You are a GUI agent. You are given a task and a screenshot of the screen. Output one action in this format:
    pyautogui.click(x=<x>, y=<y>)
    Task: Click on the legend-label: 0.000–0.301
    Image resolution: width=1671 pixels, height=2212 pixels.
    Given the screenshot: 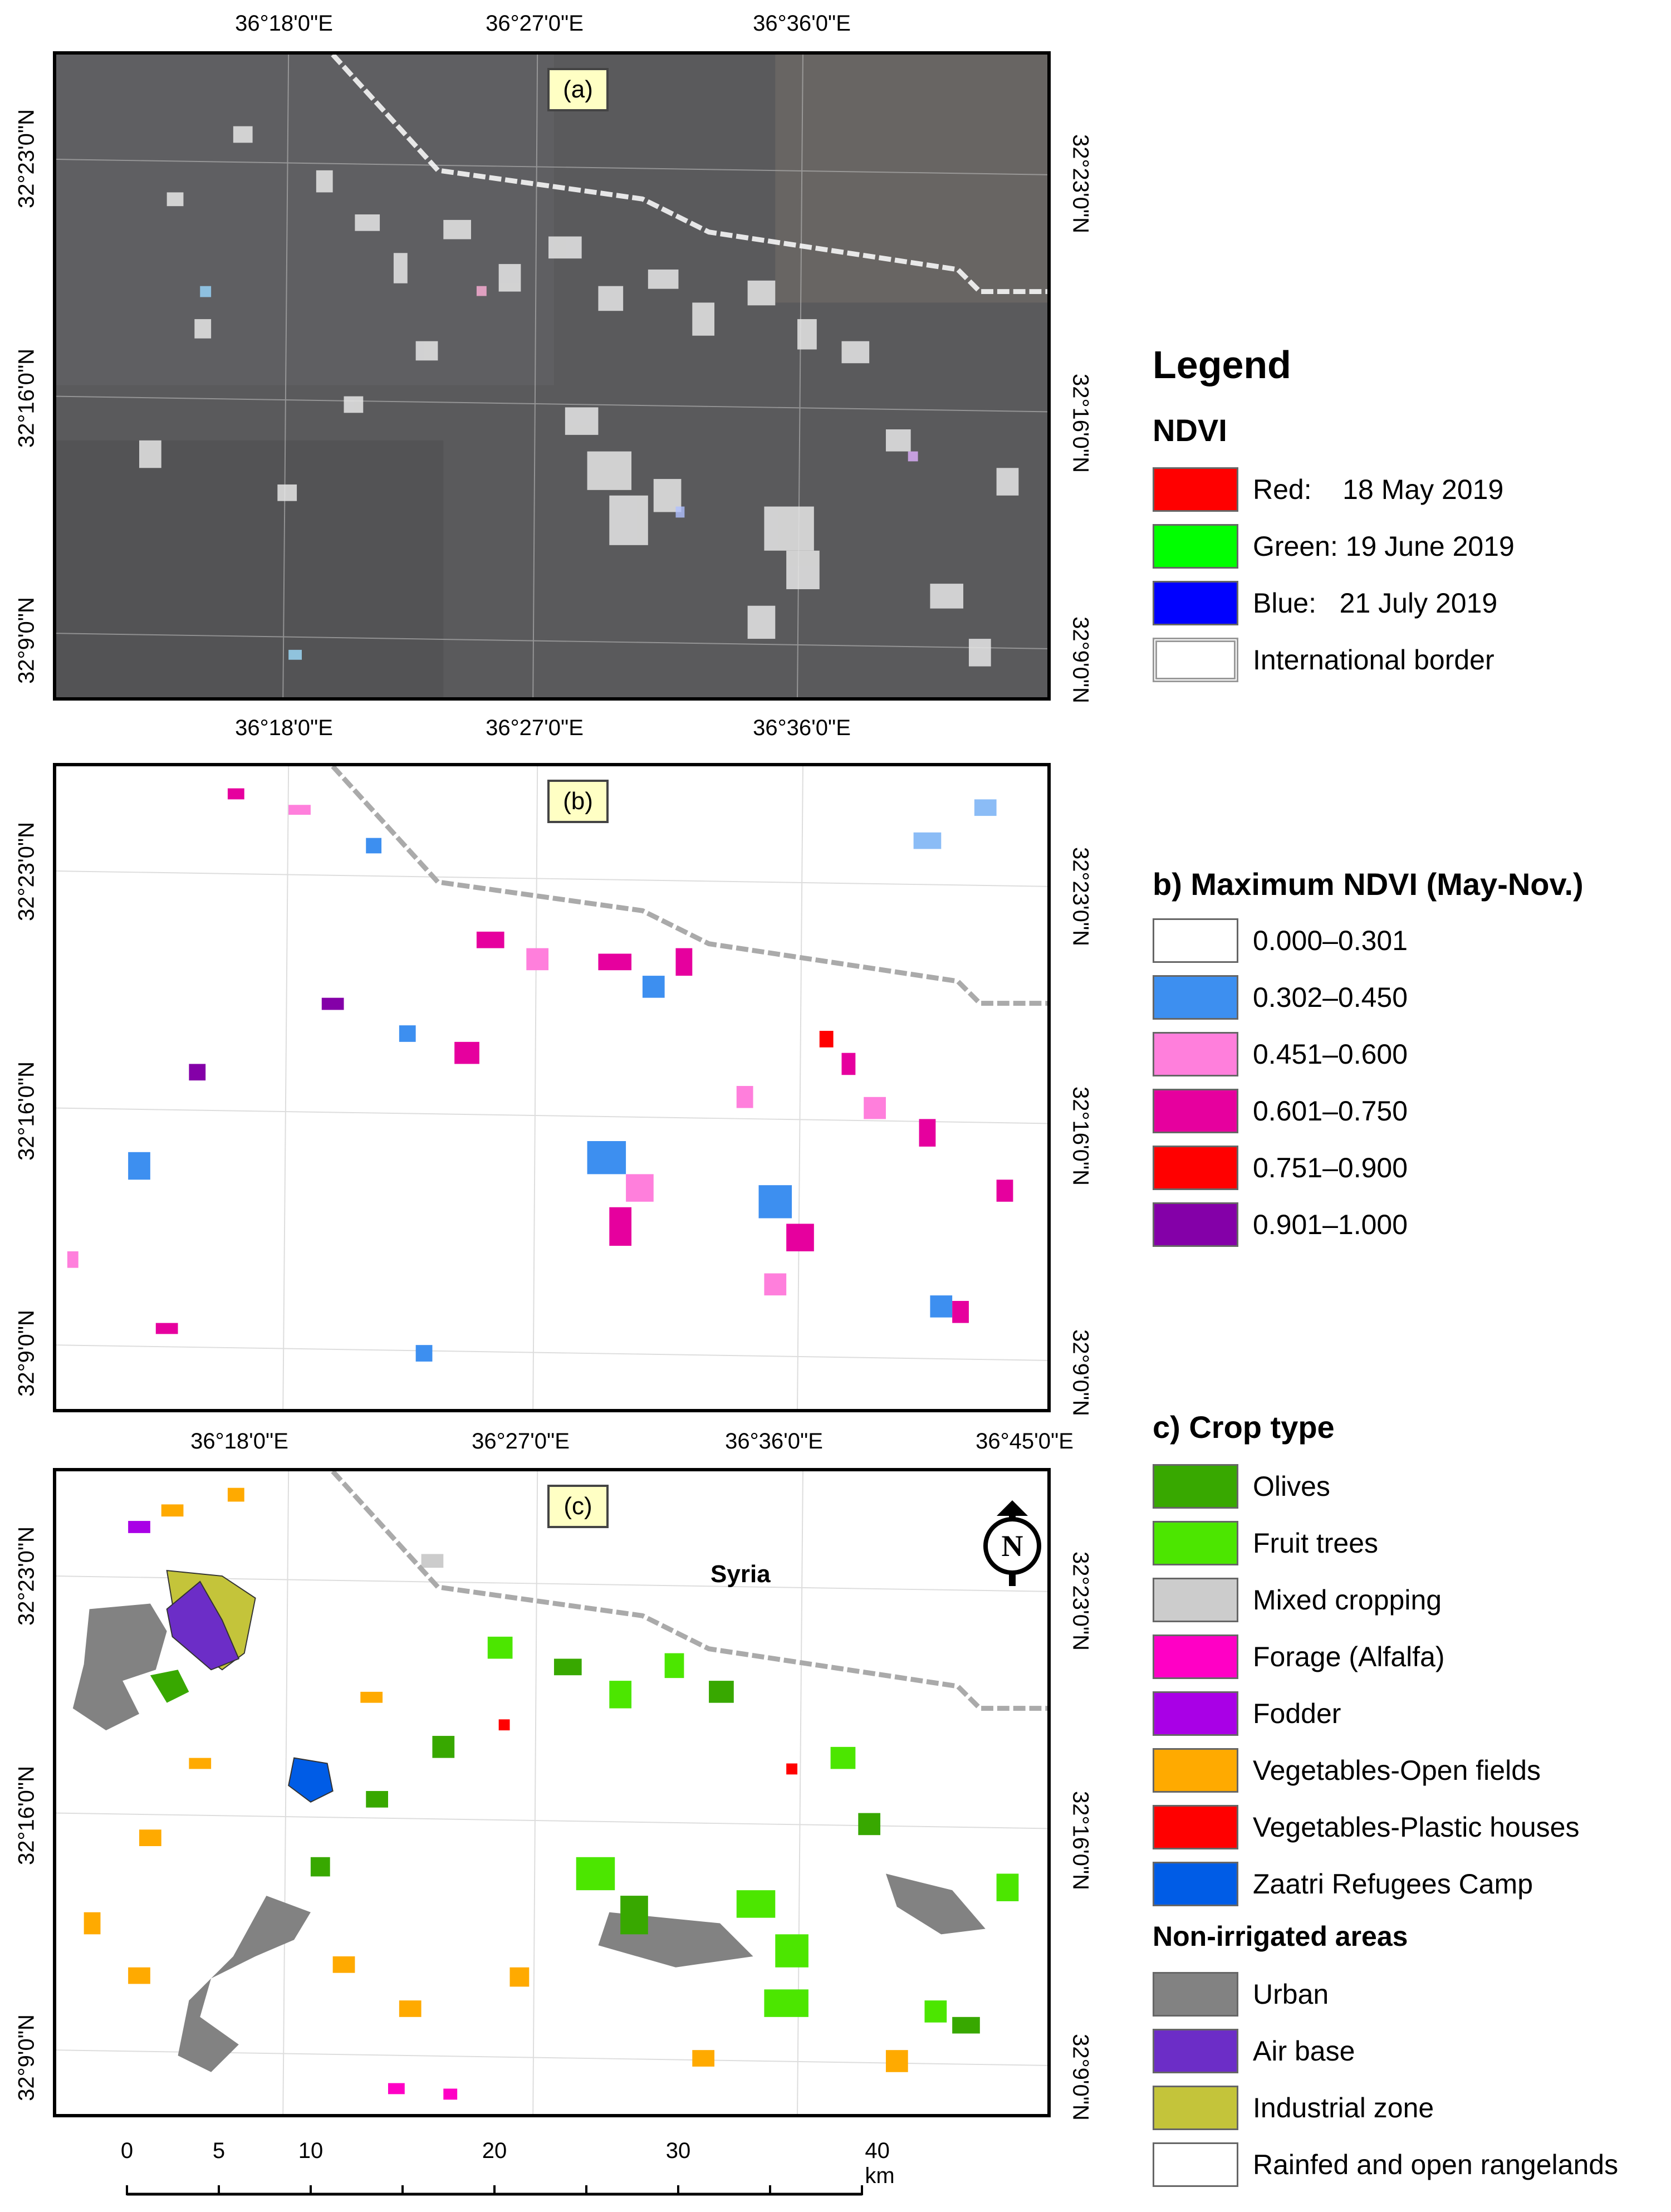 What is the action you would take?
    pyautogui.click(x=1330, y=940)
    